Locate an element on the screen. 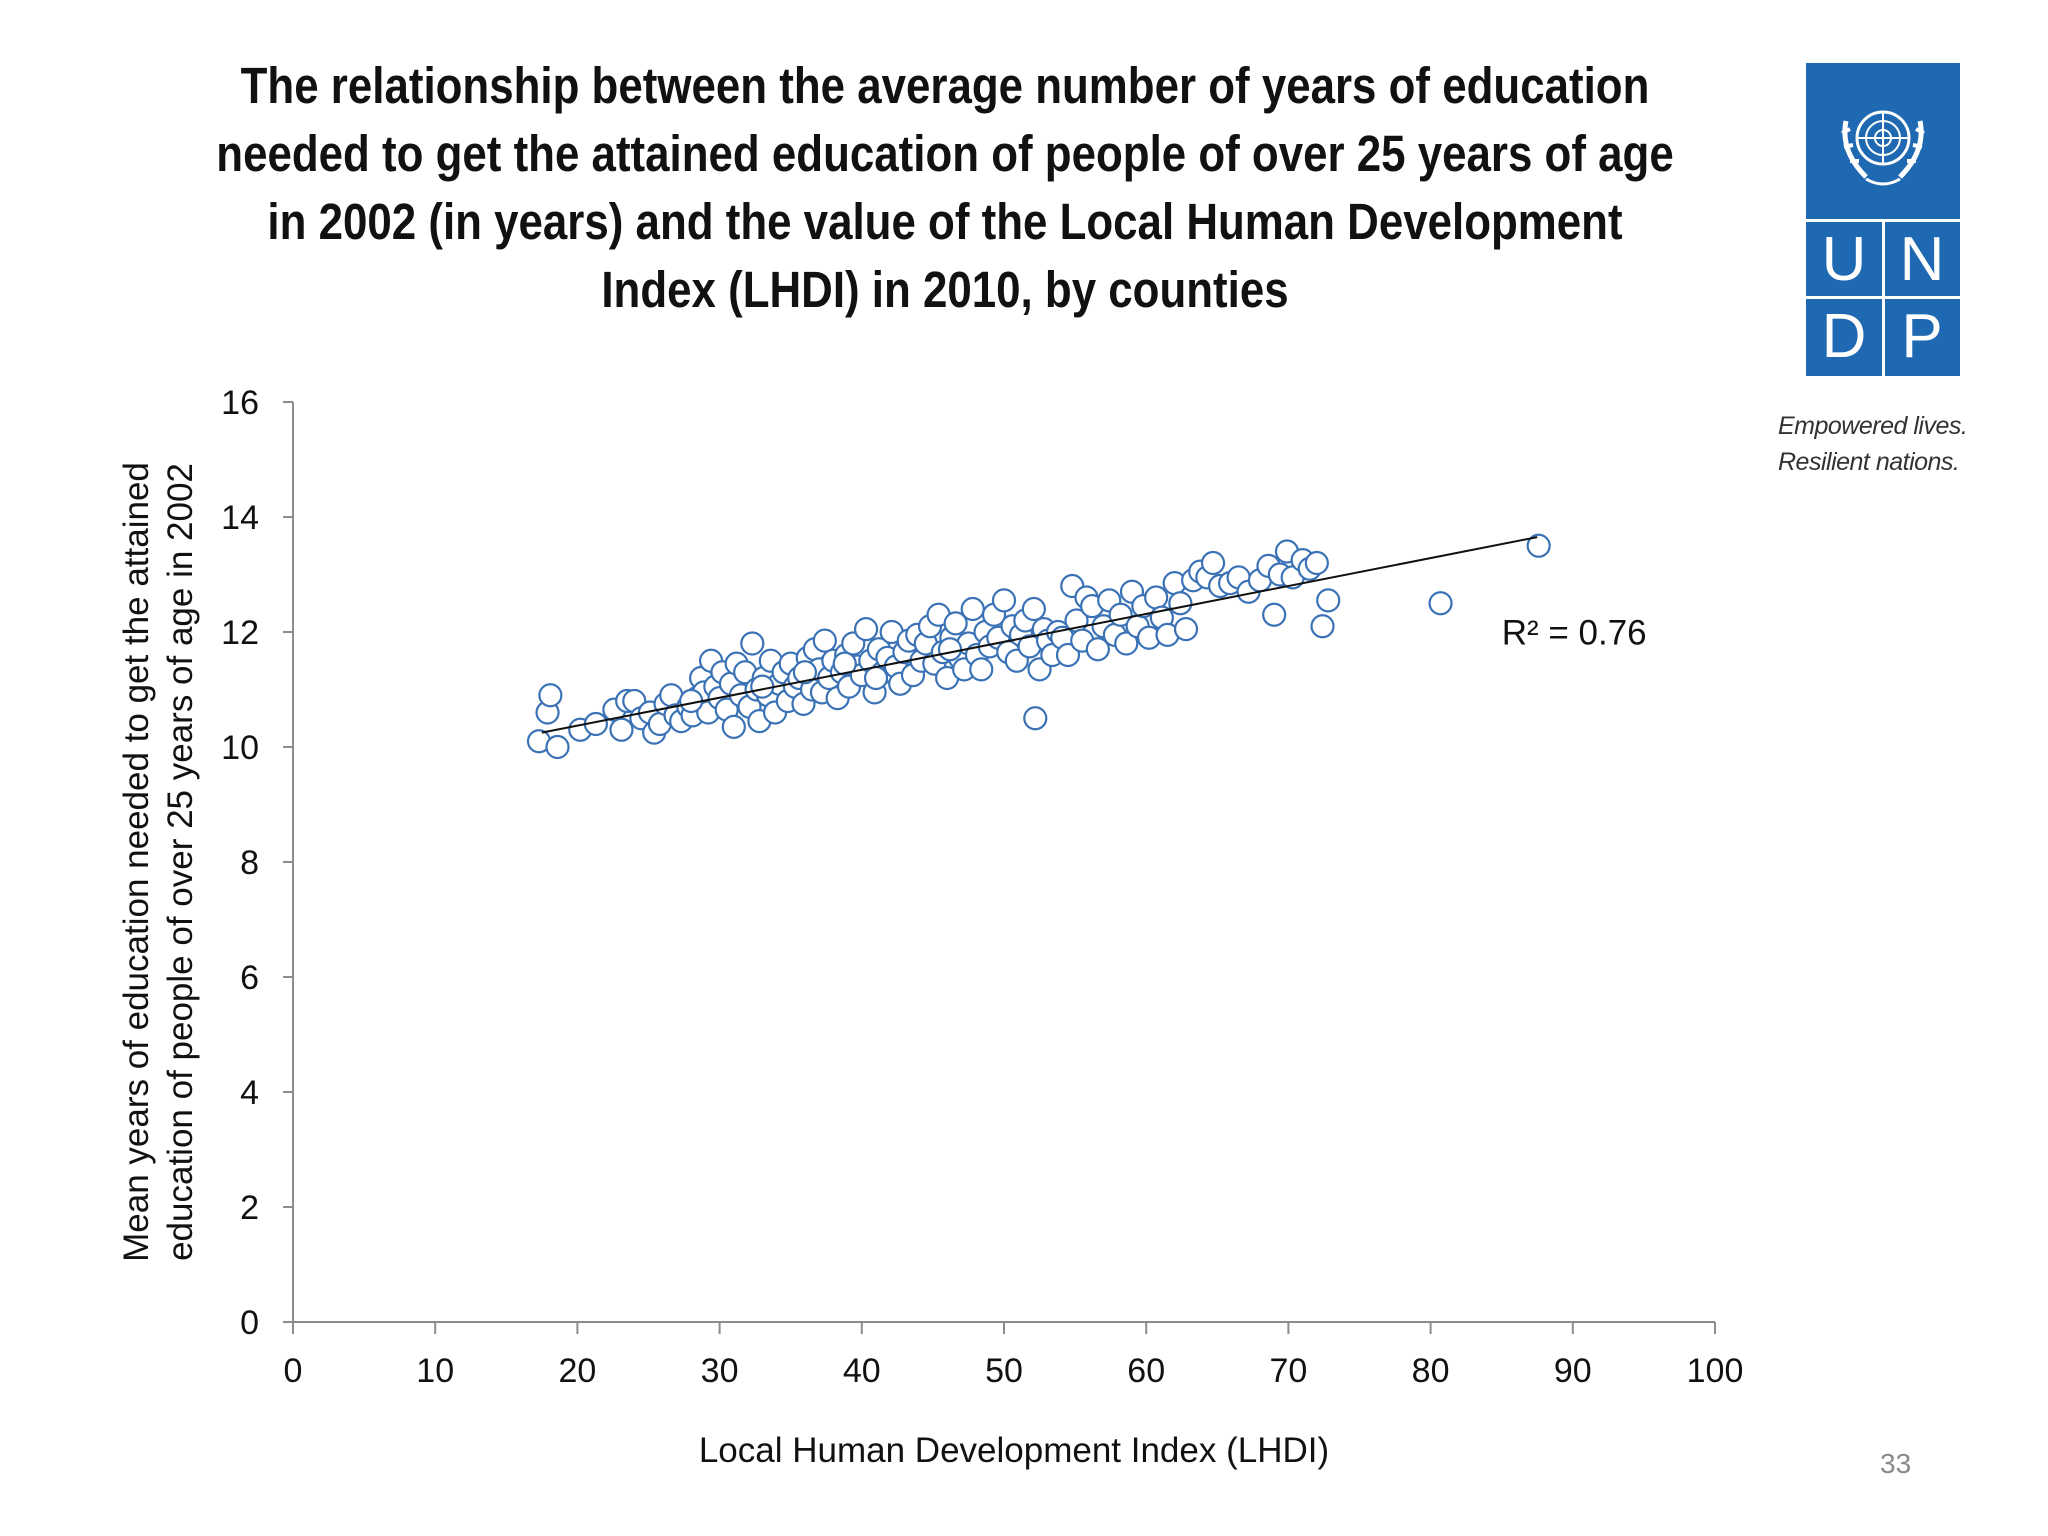  logo-letter-u: U is located at coordinates (1844, 259).